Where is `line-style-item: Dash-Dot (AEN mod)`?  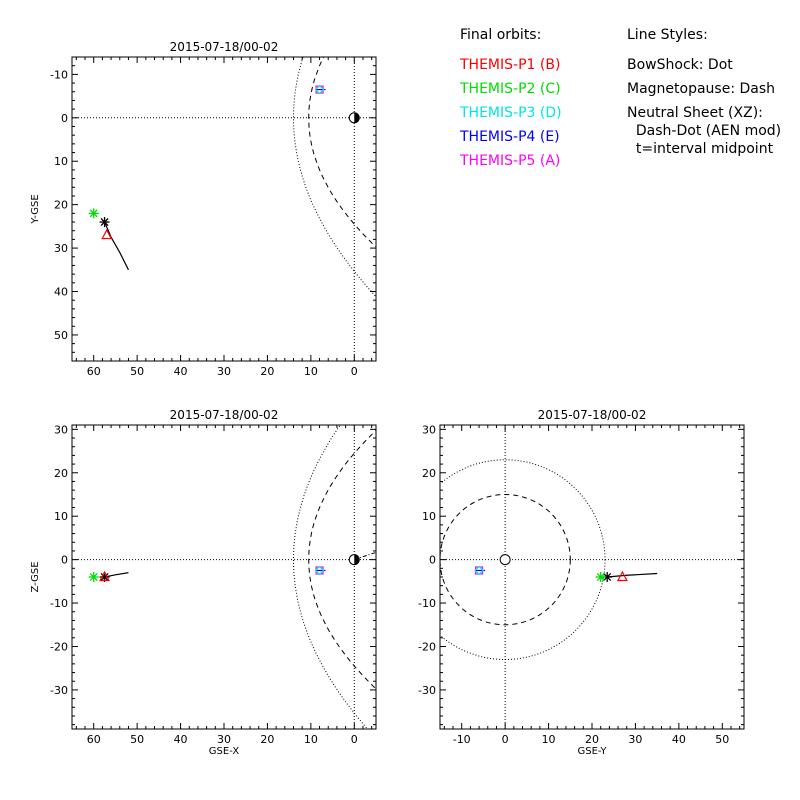 line-style-item: Dash-Dot (AEN mod) is located at coordinates (704, 131).